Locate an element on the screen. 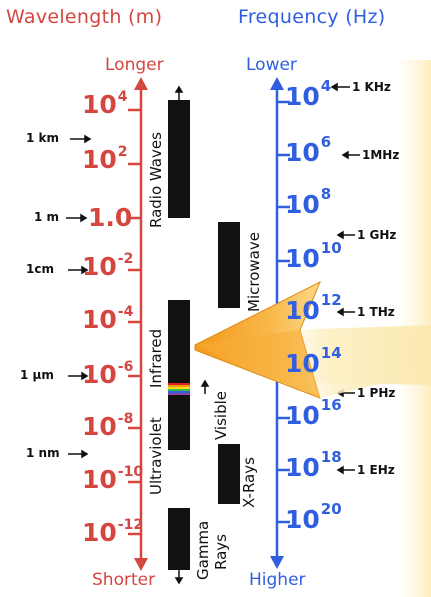 This screenshot has width=431, height=597. wavelength-axis-line is located at coordinates (141, 324).